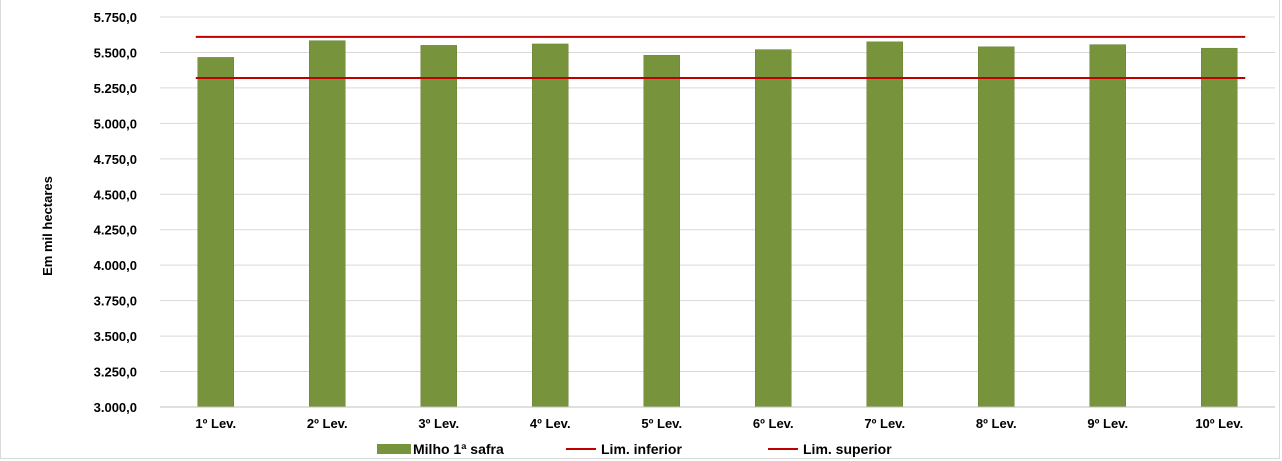 This screenshot has height=461, width=1282. I want to click on y-tick-label: 5.500,0, so click(115, 52).